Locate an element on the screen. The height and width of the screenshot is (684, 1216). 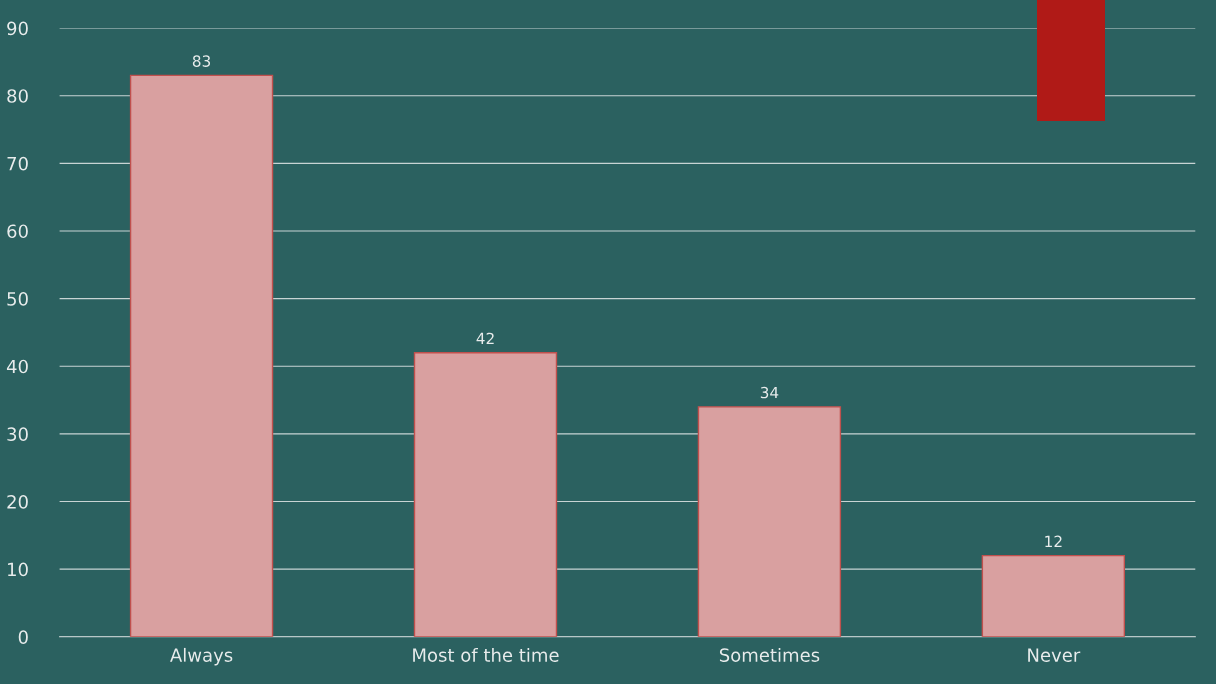
data-label: 12 is located at coordinates (1053, 541).